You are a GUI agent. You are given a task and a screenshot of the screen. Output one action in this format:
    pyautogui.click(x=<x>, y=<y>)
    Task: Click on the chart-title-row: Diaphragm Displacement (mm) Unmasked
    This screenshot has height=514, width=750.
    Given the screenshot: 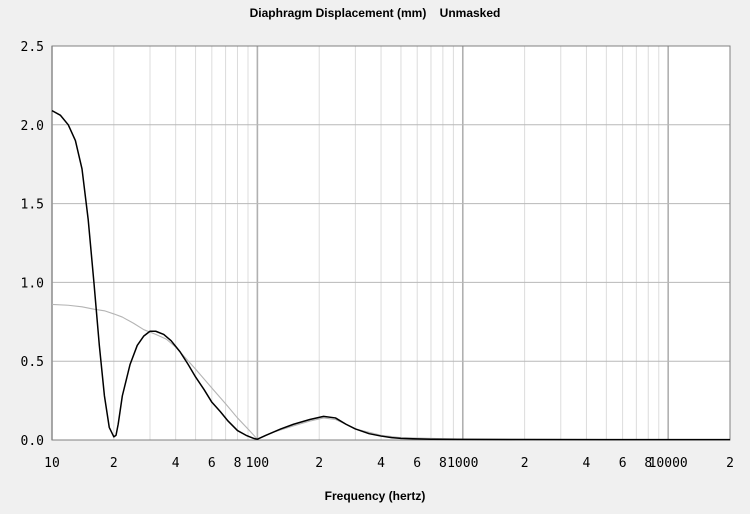 What is the action you would take?
    pyautogui.click(x=375, y=13)
    